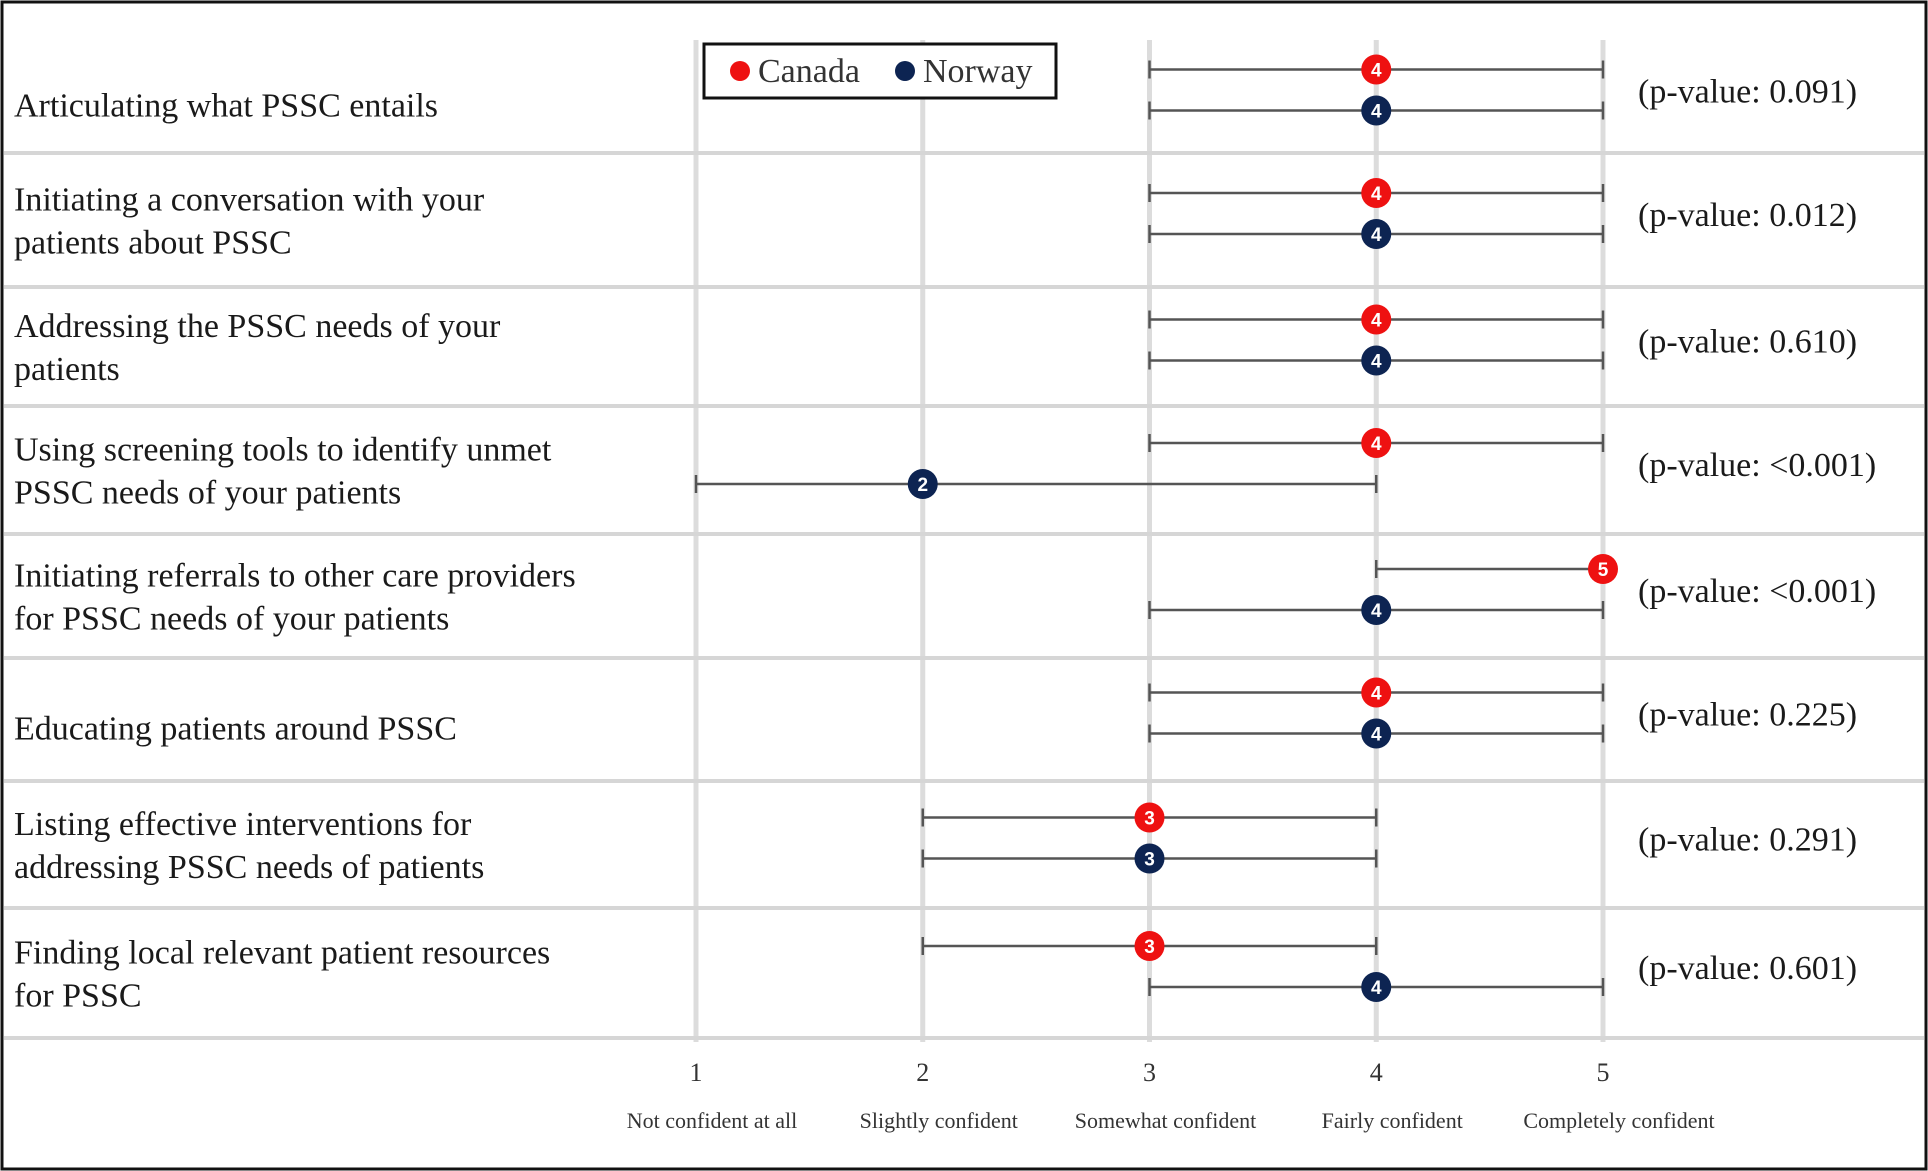 Image resolution: width=1928 pixels, height=1171 pixels. I want to click on row-label: Articulating what PSSC entails, so click(226, 106).